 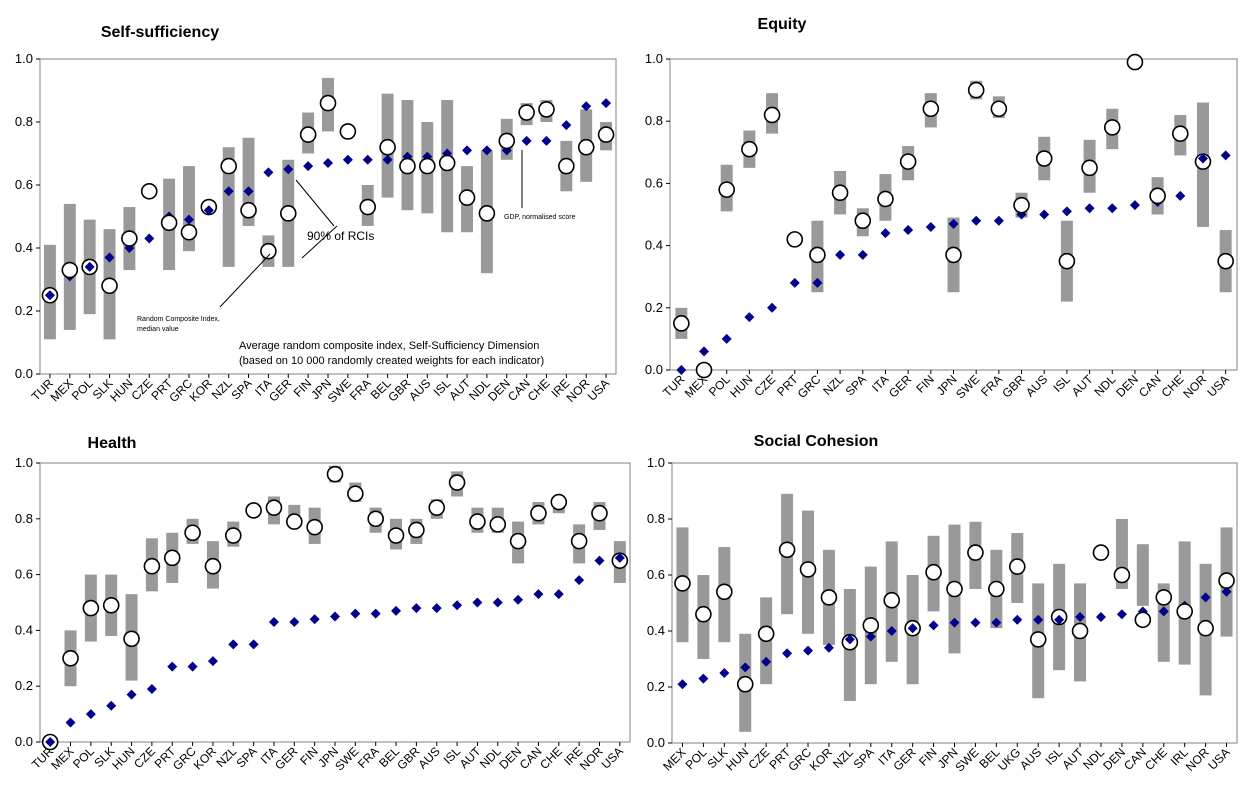 I want to click on y-tick-label: 1.0, so click(x=654, y=58).